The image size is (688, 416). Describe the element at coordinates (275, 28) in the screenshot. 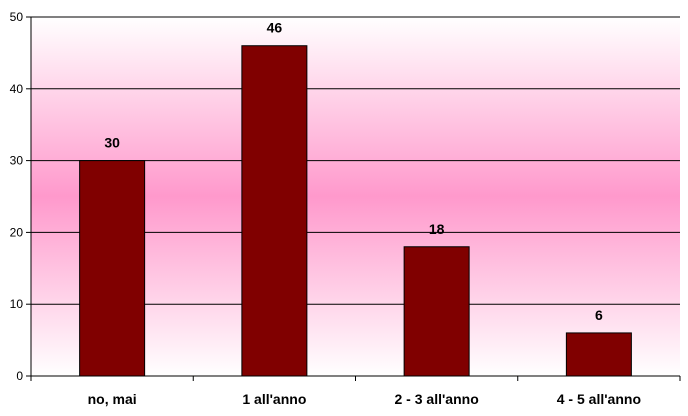

I see `data-label: 46` at that location.